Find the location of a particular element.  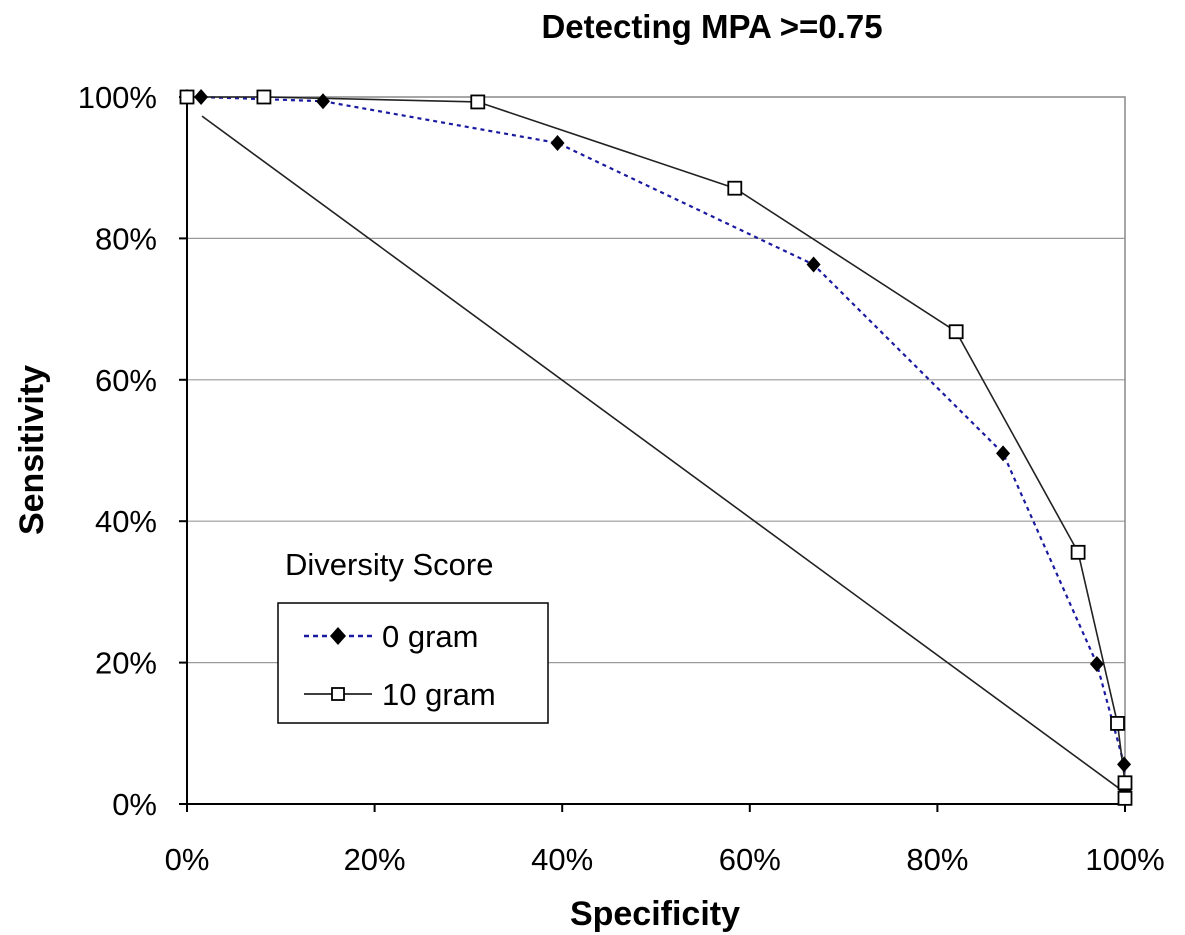

x-tick-label: 60% is located at coordinates (750, 859).